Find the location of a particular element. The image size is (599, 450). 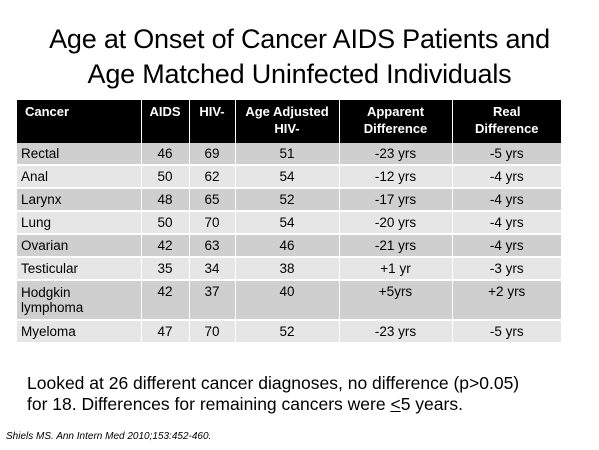

cell-cancer: Hodgkin lymphoma is located at coordinates (79, 300).